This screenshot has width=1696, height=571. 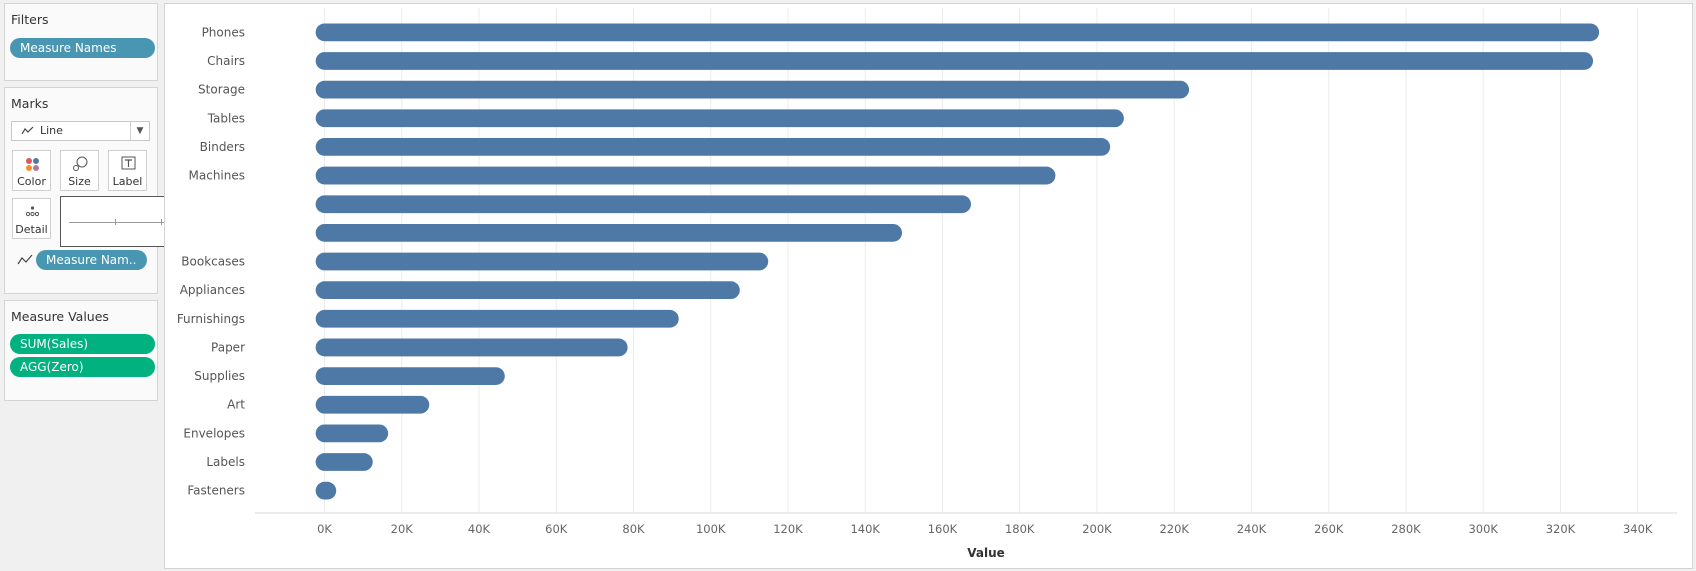 I want to click on bar-fasteners, so click(x=326, y=490).